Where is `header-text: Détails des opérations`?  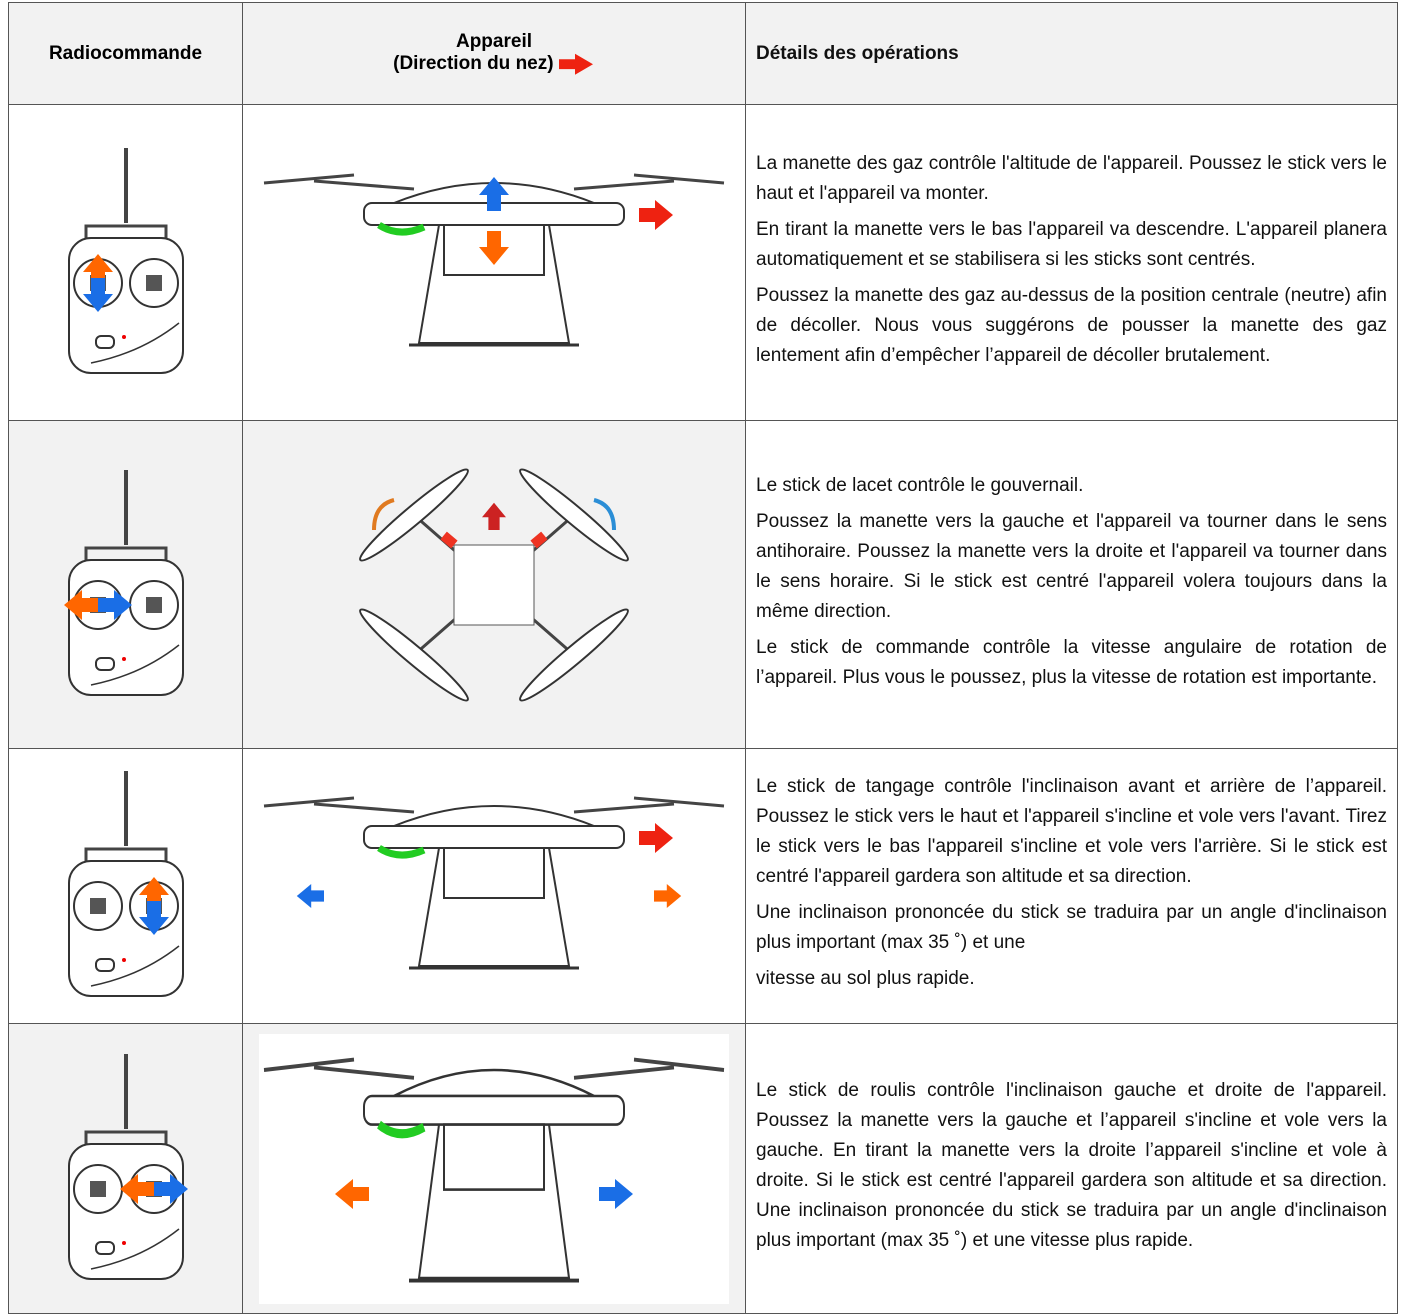 header-text: Détails des opérations is located at coordinates (857, 53).